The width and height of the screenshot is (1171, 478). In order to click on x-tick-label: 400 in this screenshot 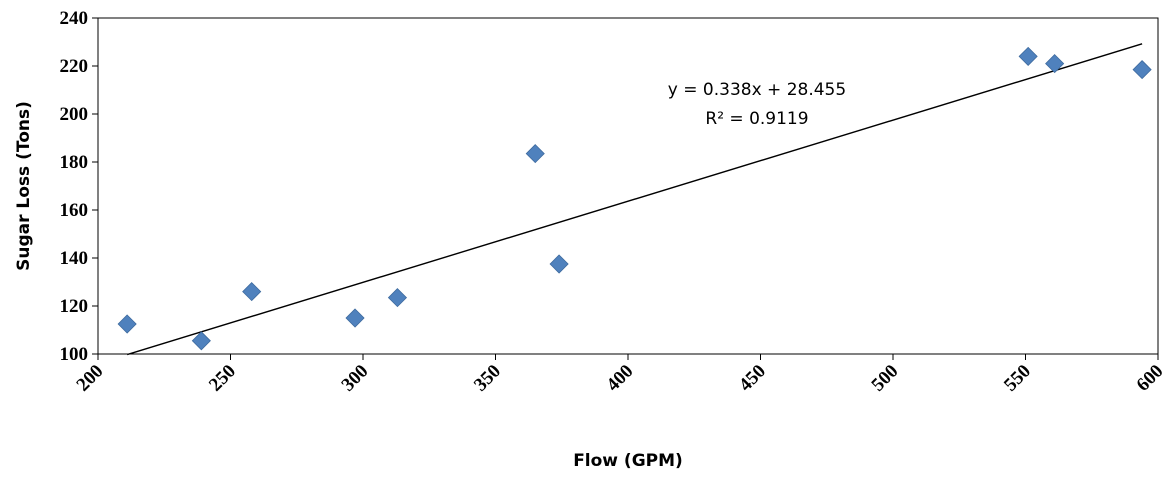, I will do `click(620, 378)`.